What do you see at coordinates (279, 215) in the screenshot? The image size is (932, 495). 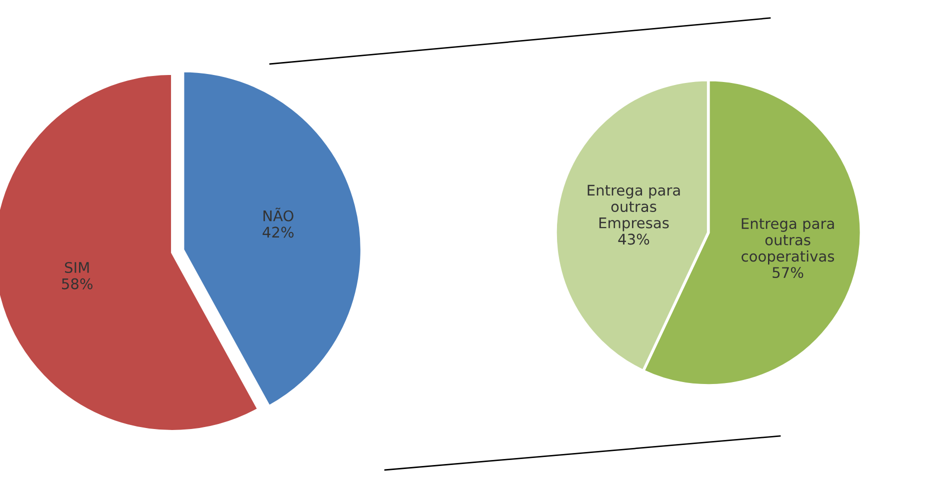 I see `slice-label: NÃO` at bounding box center [279, 215].